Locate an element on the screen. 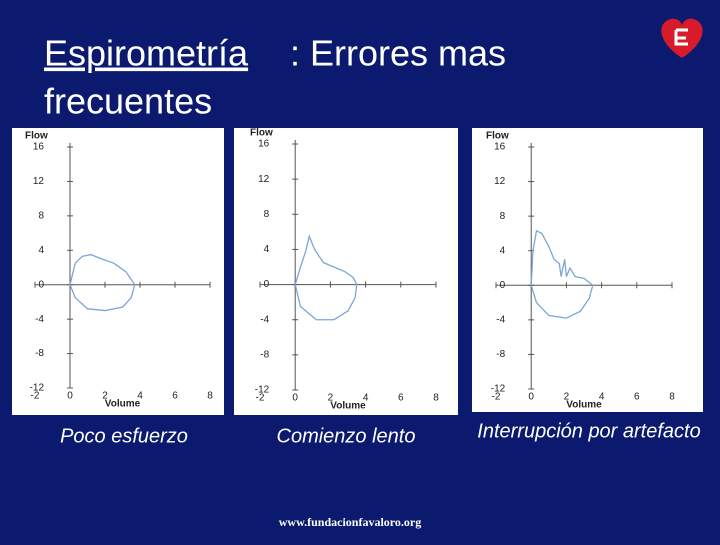  logo is located at coordinates (682, 38).